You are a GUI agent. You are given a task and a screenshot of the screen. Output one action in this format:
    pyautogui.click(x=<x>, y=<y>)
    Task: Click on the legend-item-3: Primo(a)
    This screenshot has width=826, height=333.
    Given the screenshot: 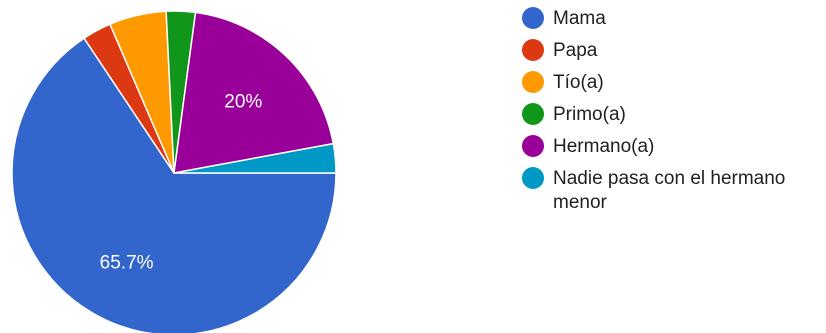 What is the action you would take?
    pyautogui.click(x=672, y=115)
    